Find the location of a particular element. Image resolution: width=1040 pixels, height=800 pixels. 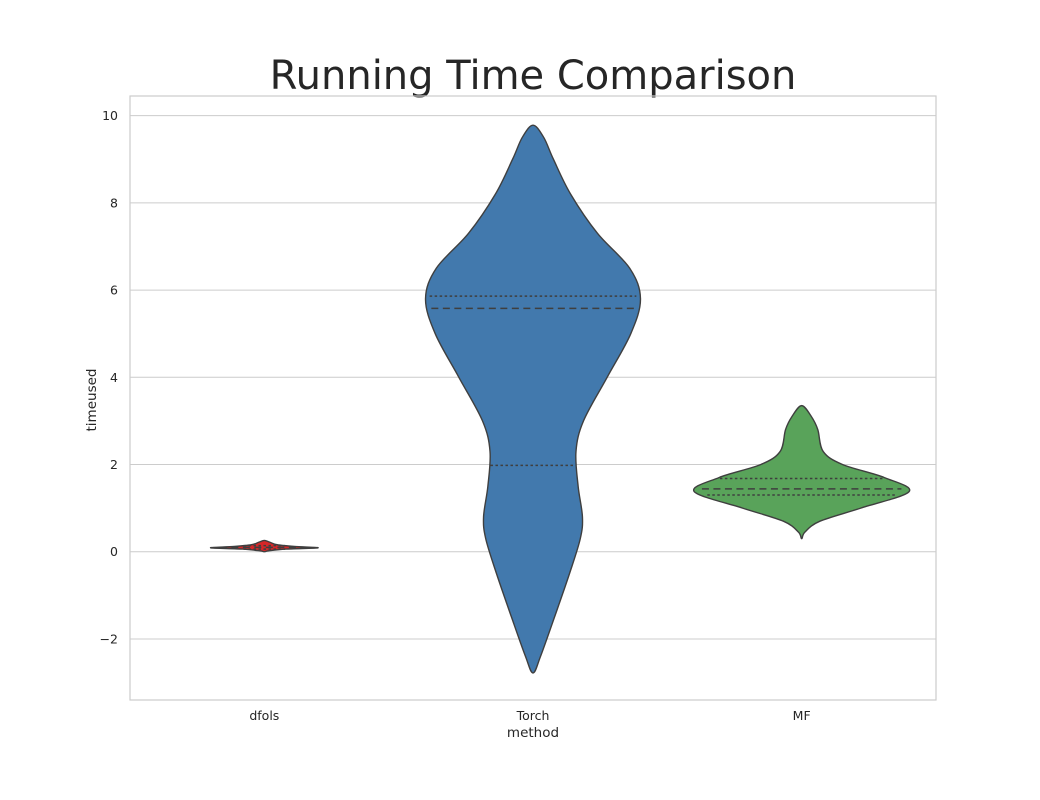

y-tick-label: 8 is located at coordinates (114, 202).